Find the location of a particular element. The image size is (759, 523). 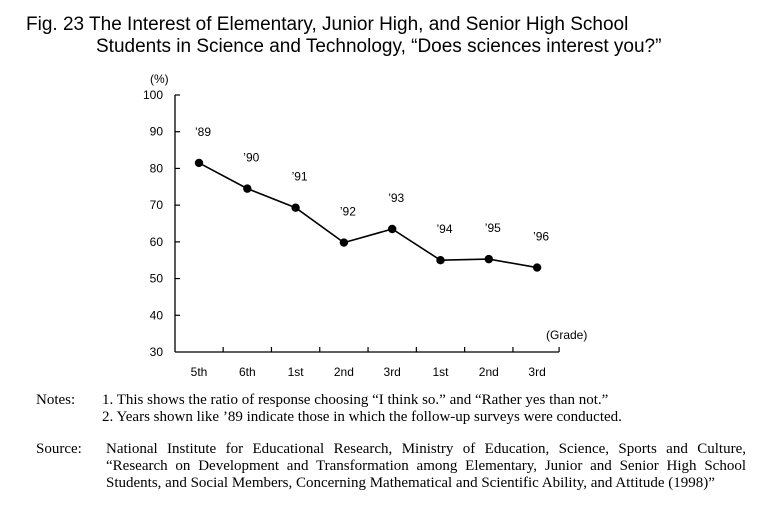

x-tick-label: 6th is located at coordinates (247, 372).